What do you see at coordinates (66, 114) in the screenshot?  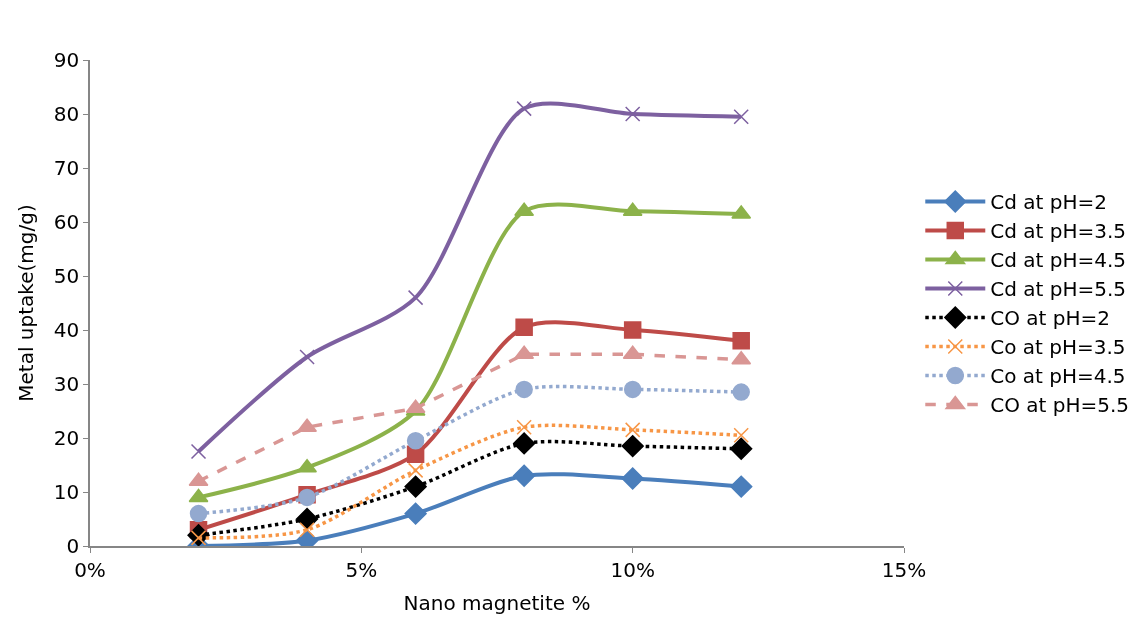 I see `y-tick-label: 80` at bounding box center [66, 114].